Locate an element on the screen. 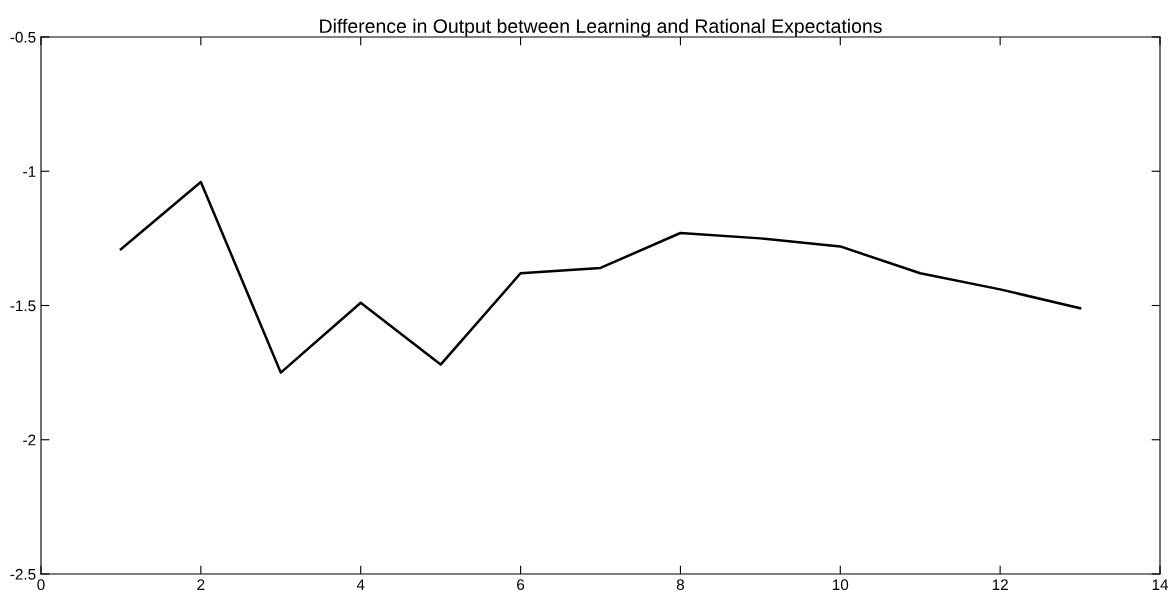 This screenshot has height=606, width=1176. x-tick-label: 2 is located at coordinates (201, 584).